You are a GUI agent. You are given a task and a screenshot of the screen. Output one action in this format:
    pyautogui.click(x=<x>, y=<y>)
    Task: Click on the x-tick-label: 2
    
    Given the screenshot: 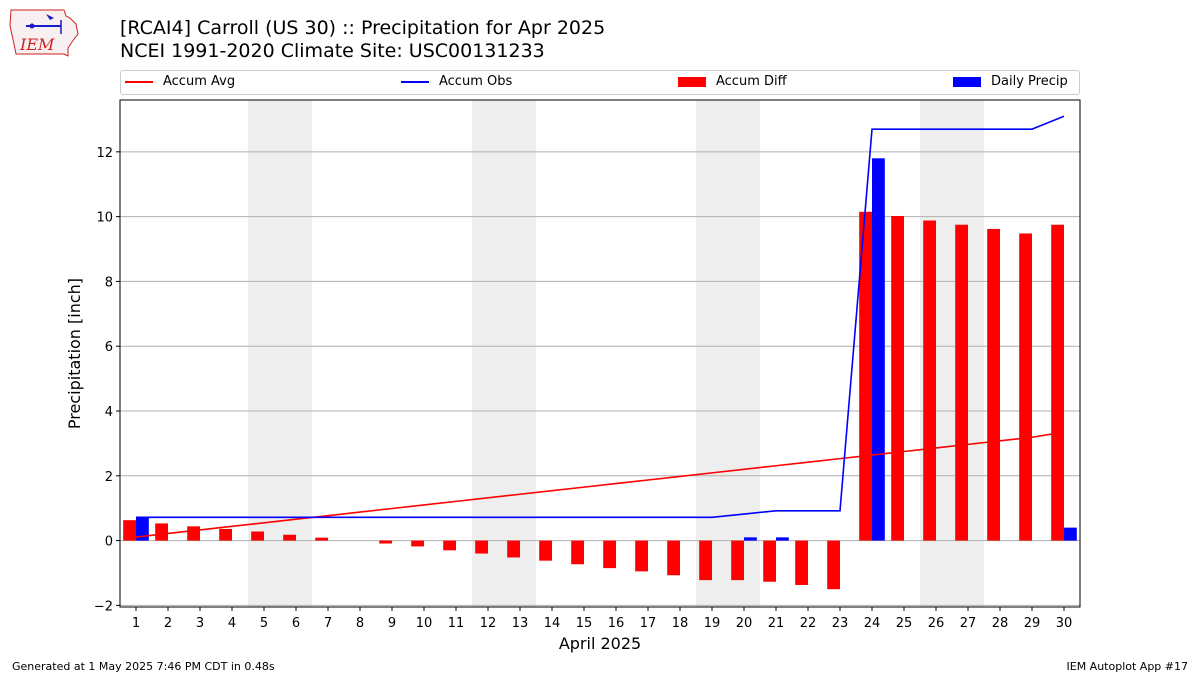 What is the action you would take?
    pyautogui.click(x=168, y=623)
    